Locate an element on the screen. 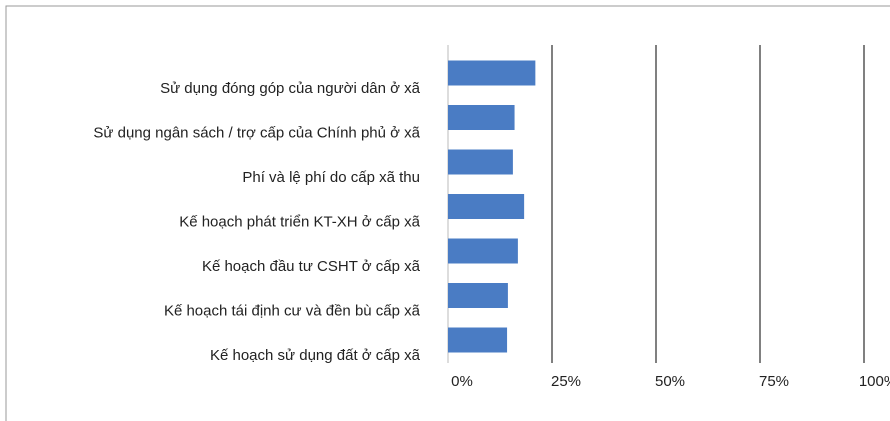 This screenshot has height=421, width=890. y-tick-label: Kế hoạch sử dụng đất ở cấp xã is located at coordinates (315, 355).